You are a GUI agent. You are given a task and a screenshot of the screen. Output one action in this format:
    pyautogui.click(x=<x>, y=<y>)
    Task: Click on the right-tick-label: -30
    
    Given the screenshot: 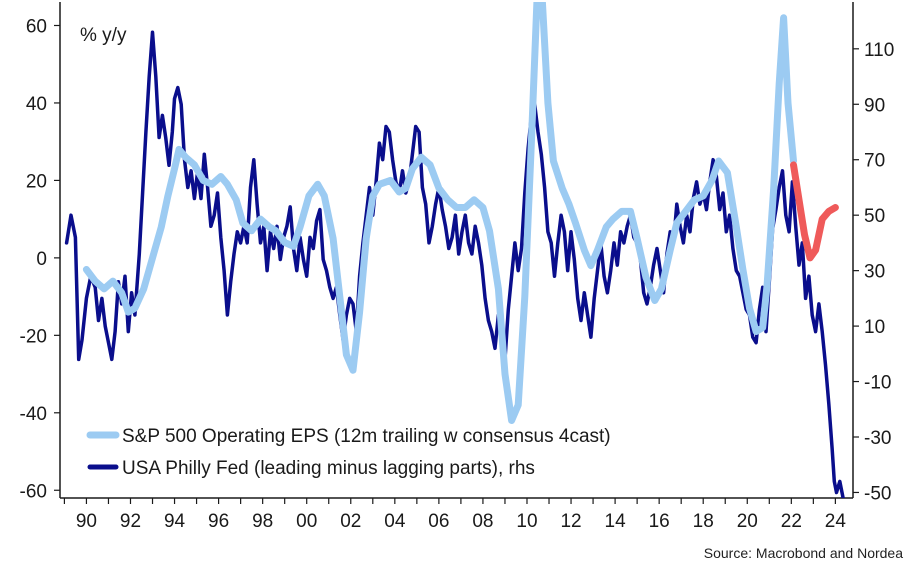 What is the action you would take?
    pyautogui.click(x=877, y=438)
    